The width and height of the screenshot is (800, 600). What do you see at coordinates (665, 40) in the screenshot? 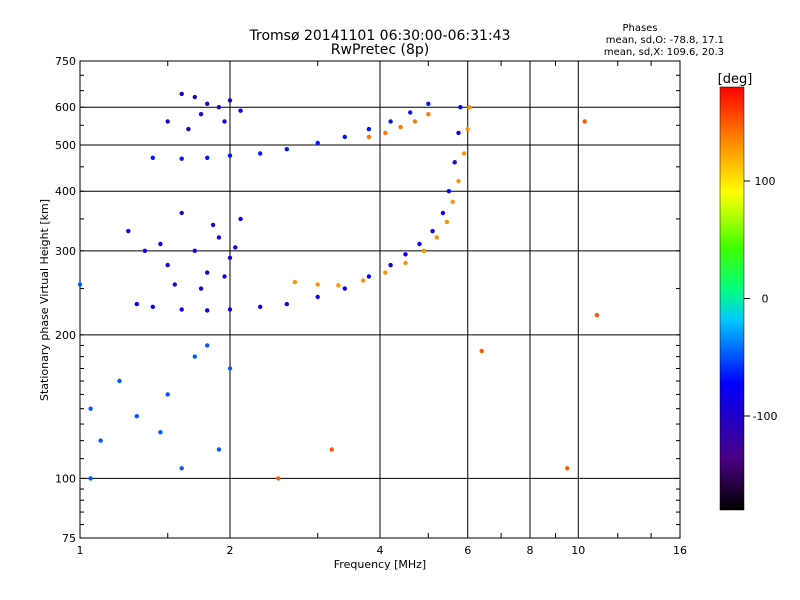
I see `stats-o-mode: mean, sd,O: -78.8, 17.1` at bounding box center [665, 40].